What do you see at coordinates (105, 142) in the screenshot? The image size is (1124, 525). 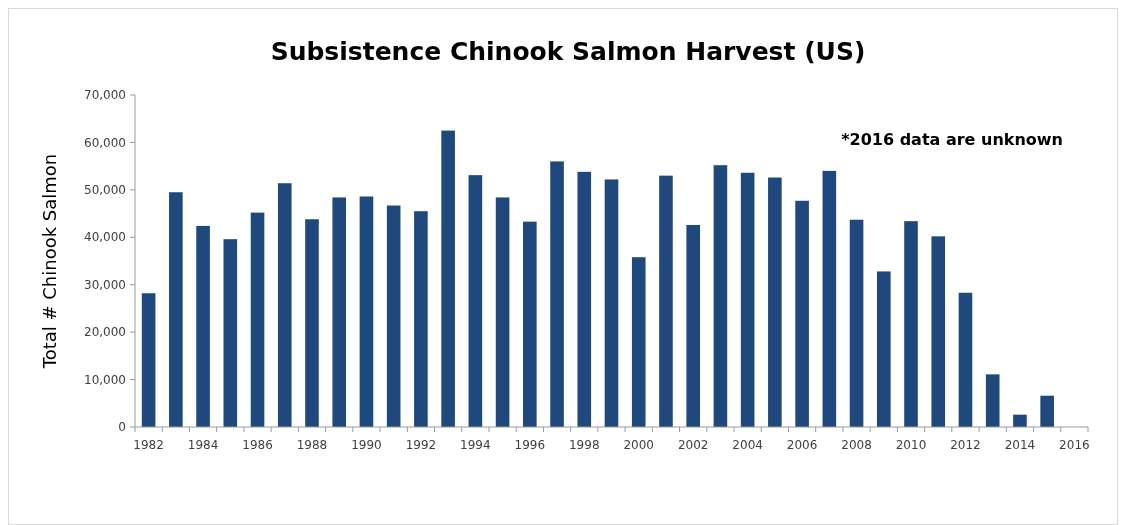 I see `y-tick-label: 60,000` at bounding box center [105, 142].